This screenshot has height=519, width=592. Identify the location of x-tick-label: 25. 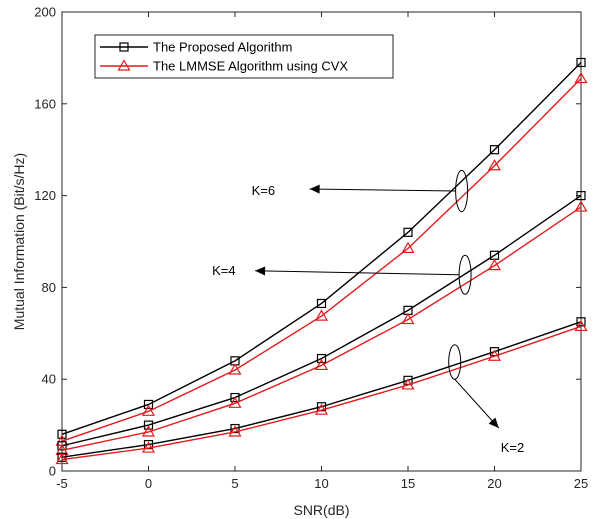
(581, 483).